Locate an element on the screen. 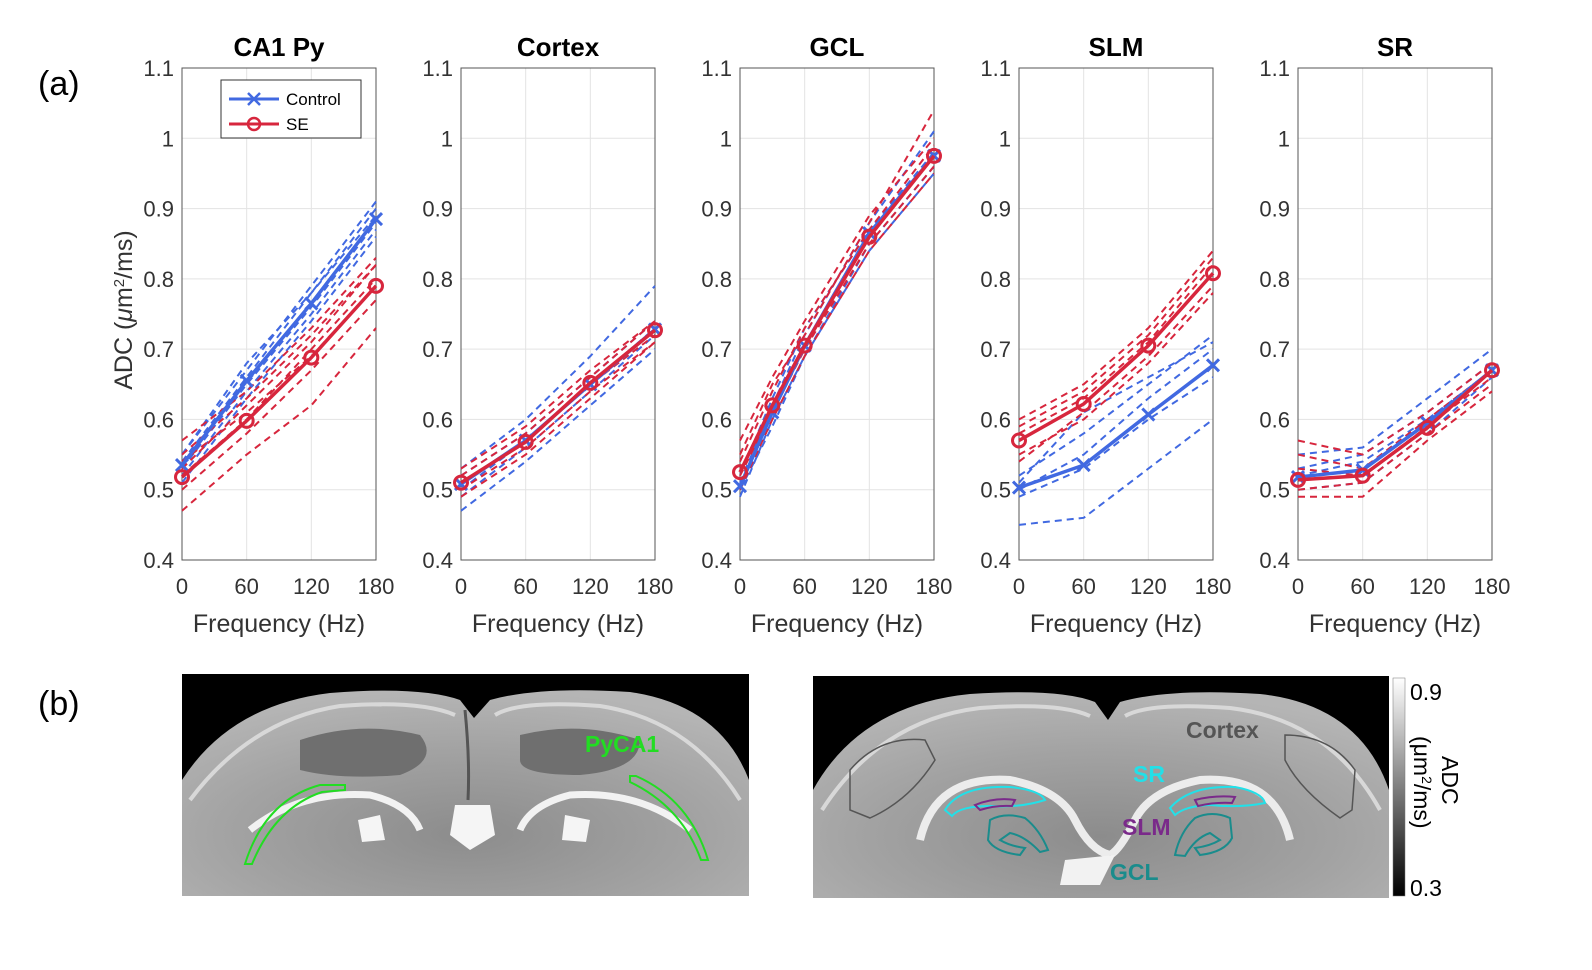 The height and width of the screenshot is (970, 1592). sr-roi-right is located at coordinates (1217, 801).